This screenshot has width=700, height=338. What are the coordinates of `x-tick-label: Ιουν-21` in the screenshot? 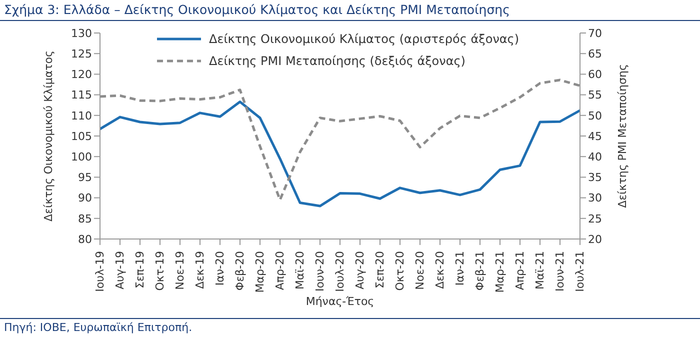 It's located at (560, 271).